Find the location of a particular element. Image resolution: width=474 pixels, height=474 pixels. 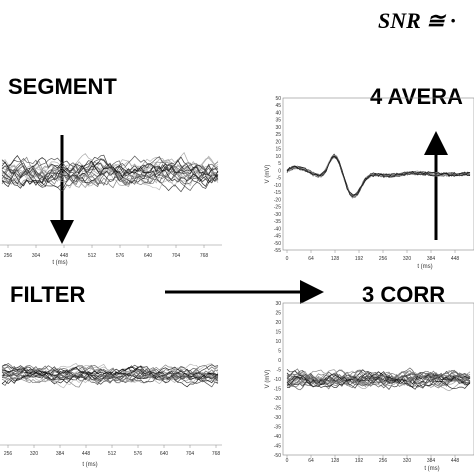

step-label: FILTER is located at coordinates (47, 294).